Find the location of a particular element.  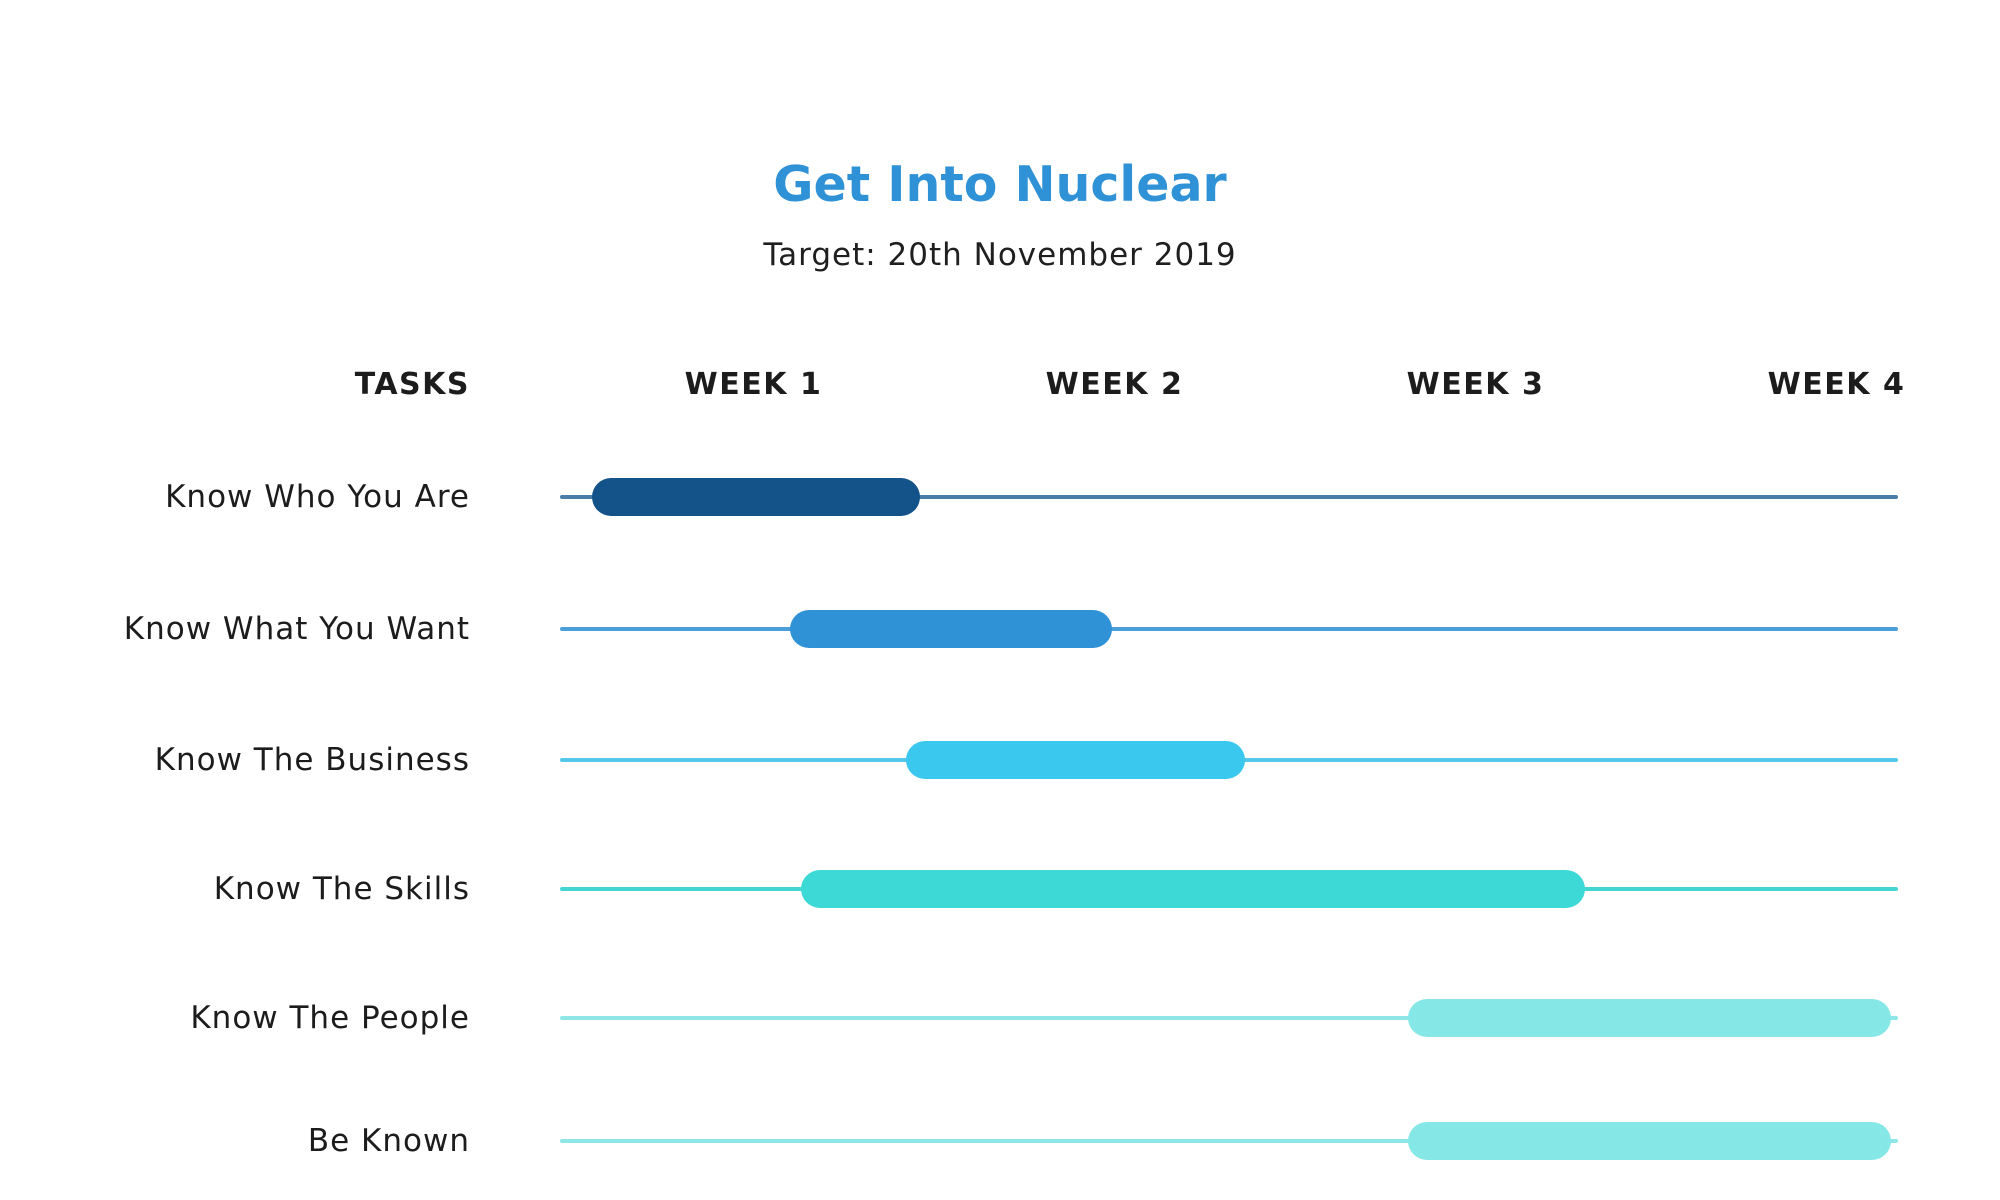

task-label: Know What You Want is located at coordinates (296, 629).